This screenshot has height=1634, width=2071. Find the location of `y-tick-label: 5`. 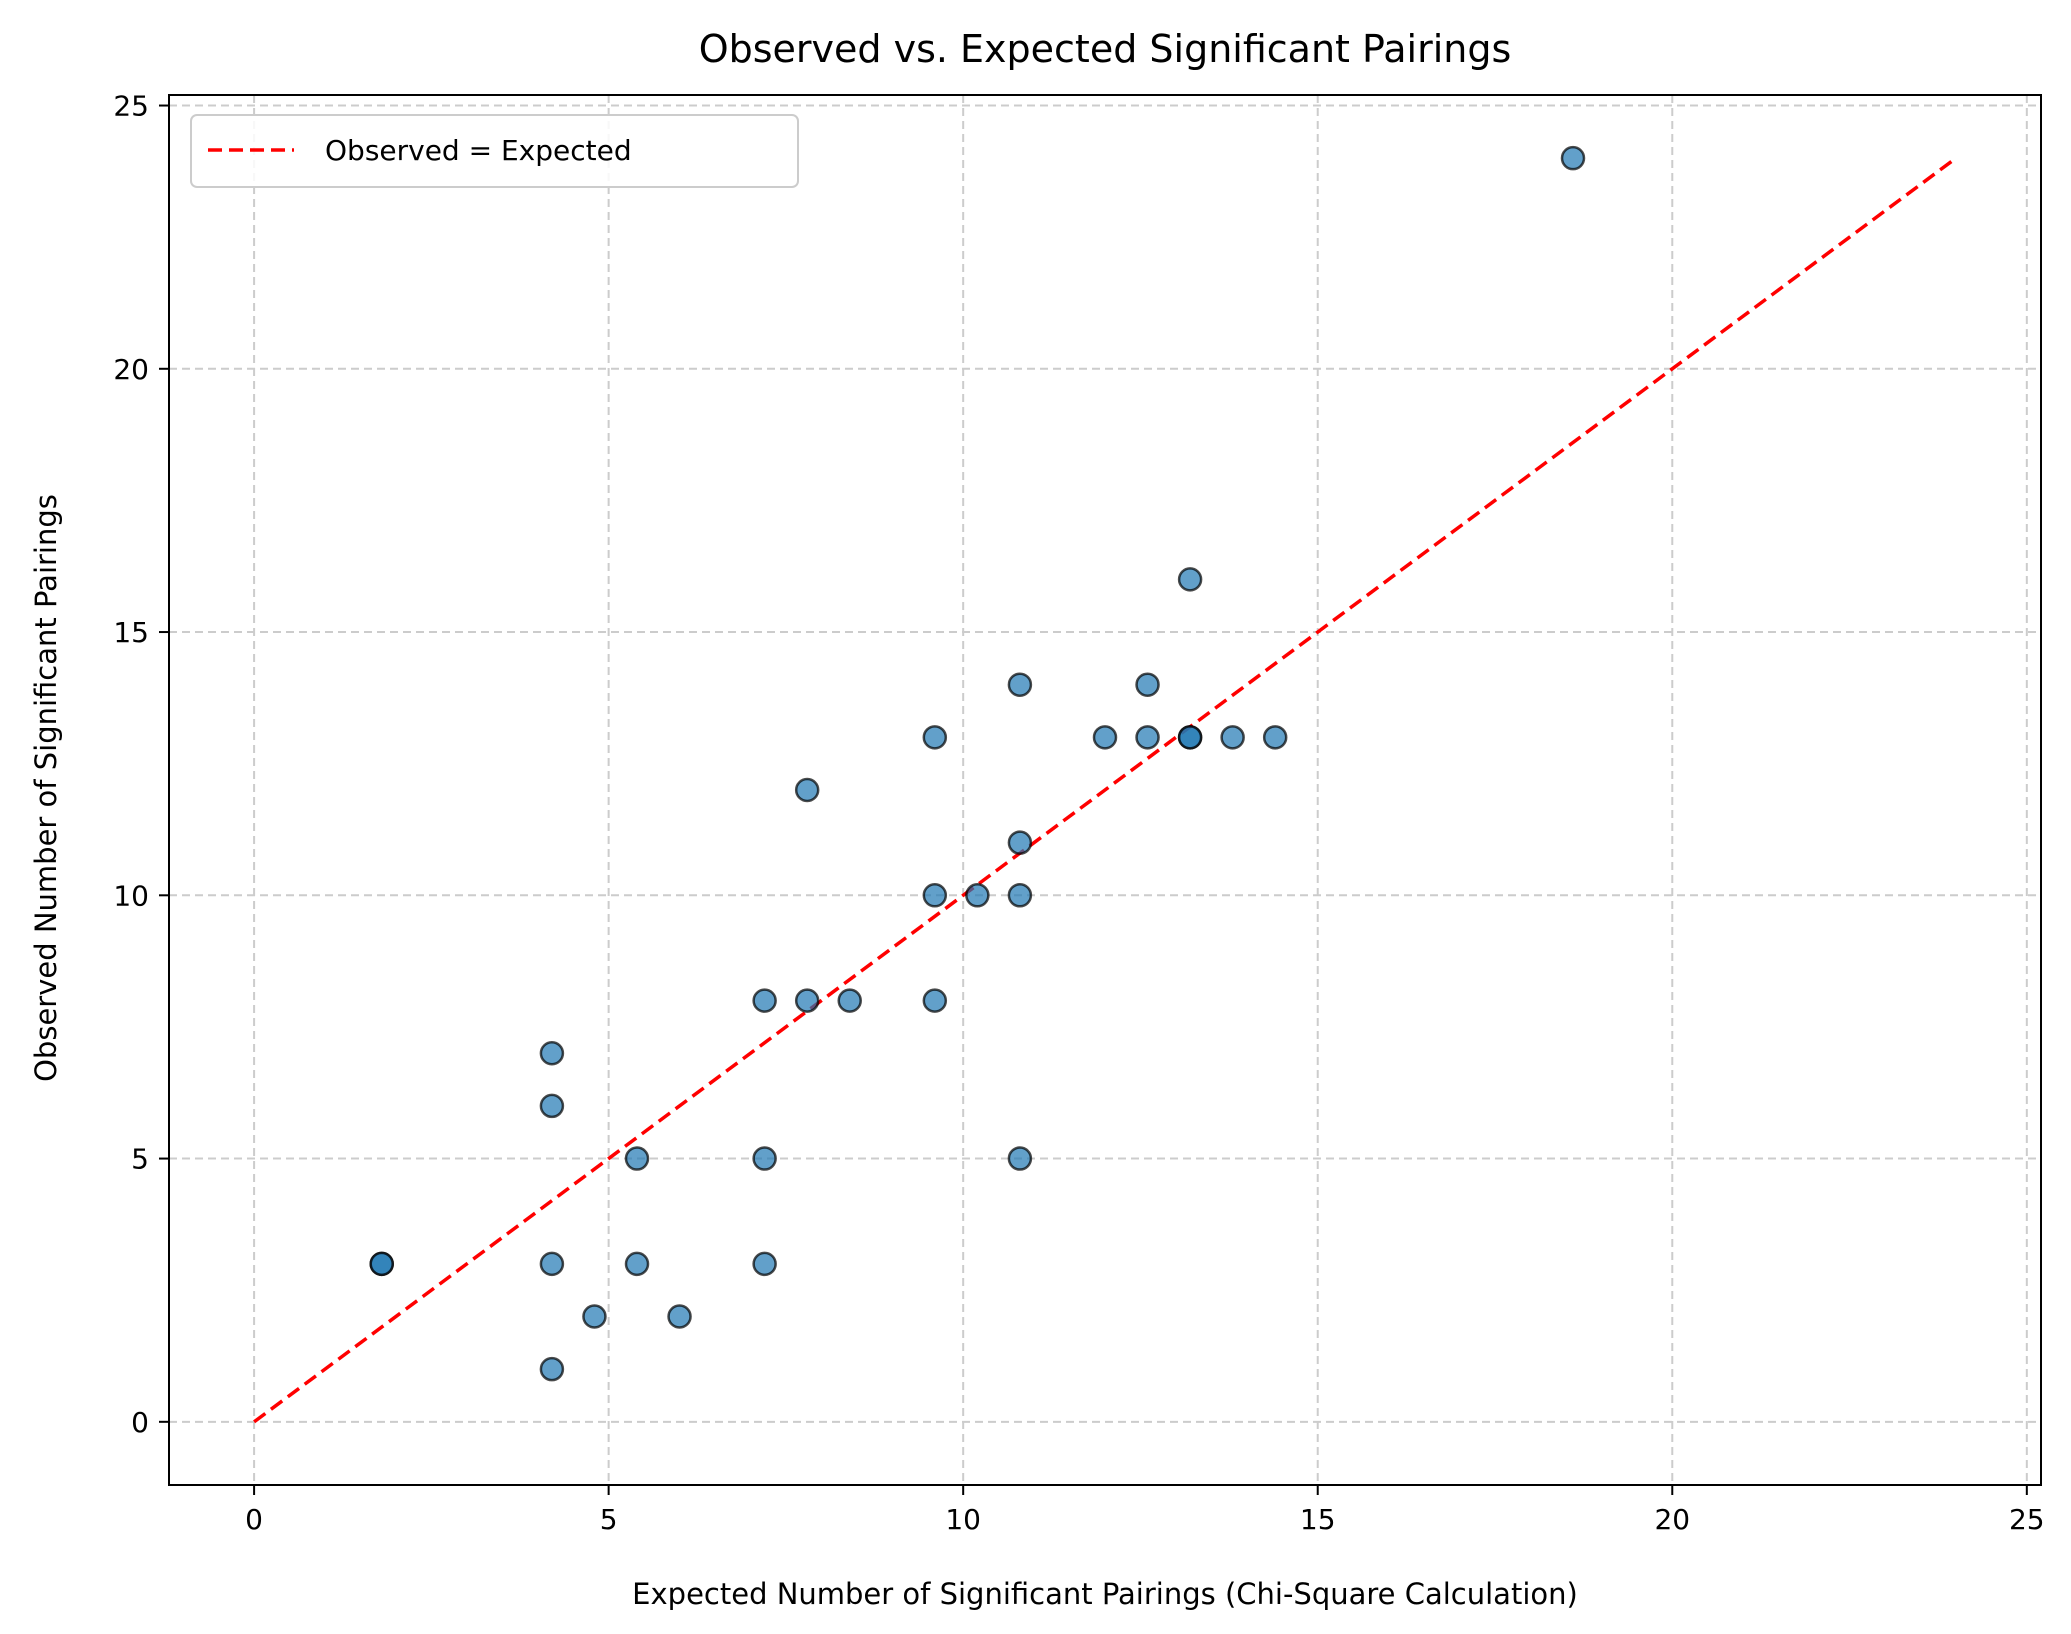

y-tick-label: 5 is located at coordinates (140, 1159).